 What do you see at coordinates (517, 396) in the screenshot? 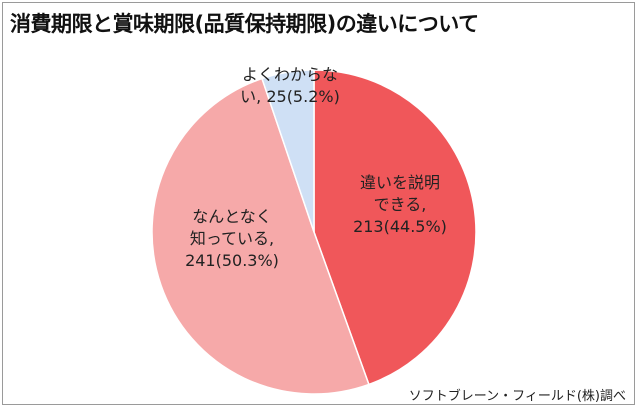
I see `source-note: ソフトブレーン・フィールド(株)調べ` at bounding box center [517, 396].